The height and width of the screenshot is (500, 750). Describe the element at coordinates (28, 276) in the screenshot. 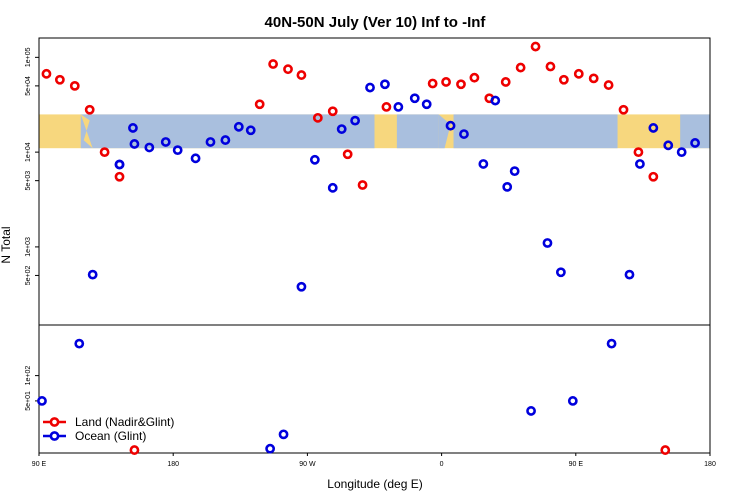

I see `y-tick-label: 5e+02` at that location.